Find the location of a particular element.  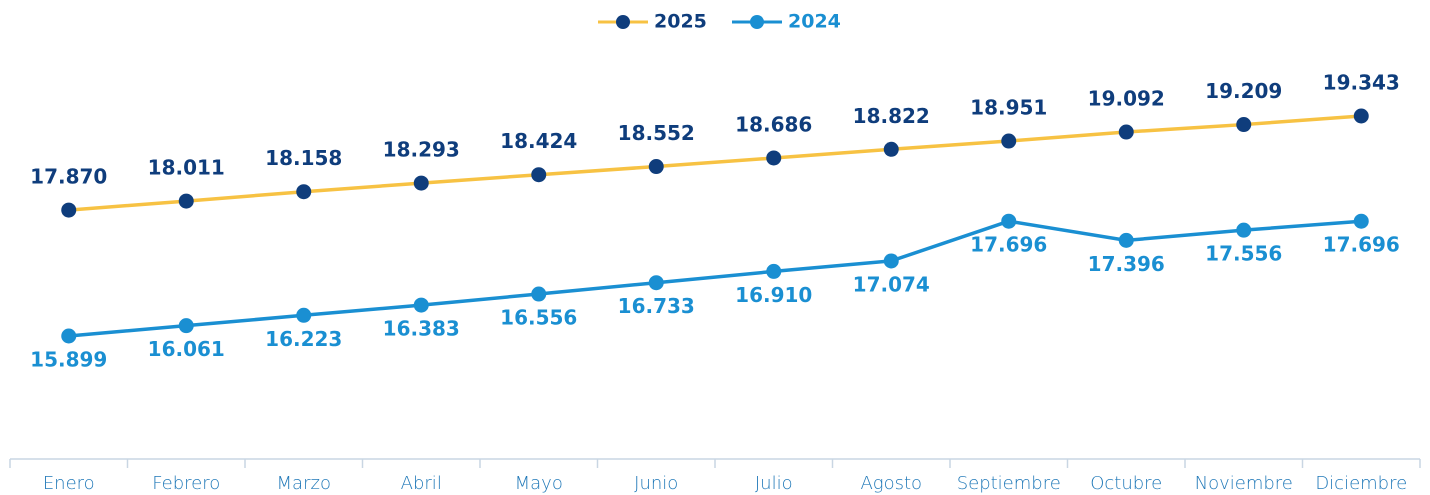

x-tick-label: Enero is located at coordinates (69, 483).